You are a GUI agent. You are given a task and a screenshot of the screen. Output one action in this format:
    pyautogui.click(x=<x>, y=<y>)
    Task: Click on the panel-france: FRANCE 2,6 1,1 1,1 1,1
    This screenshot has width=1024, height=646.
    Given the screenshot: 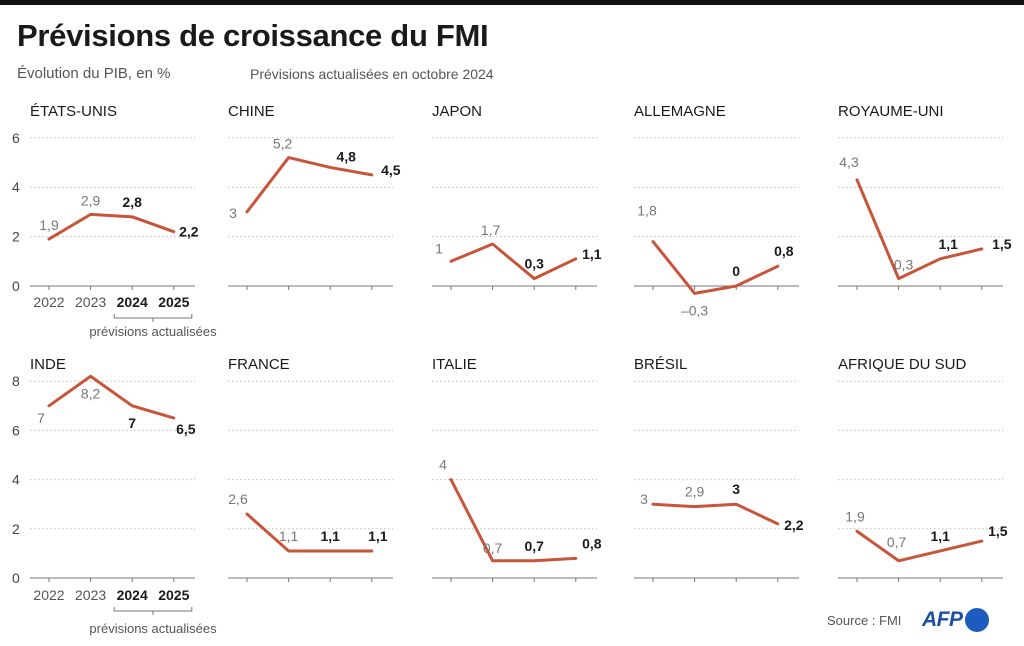 What is the action you would take?
    pyautogui.click(x=310, y=469)
    